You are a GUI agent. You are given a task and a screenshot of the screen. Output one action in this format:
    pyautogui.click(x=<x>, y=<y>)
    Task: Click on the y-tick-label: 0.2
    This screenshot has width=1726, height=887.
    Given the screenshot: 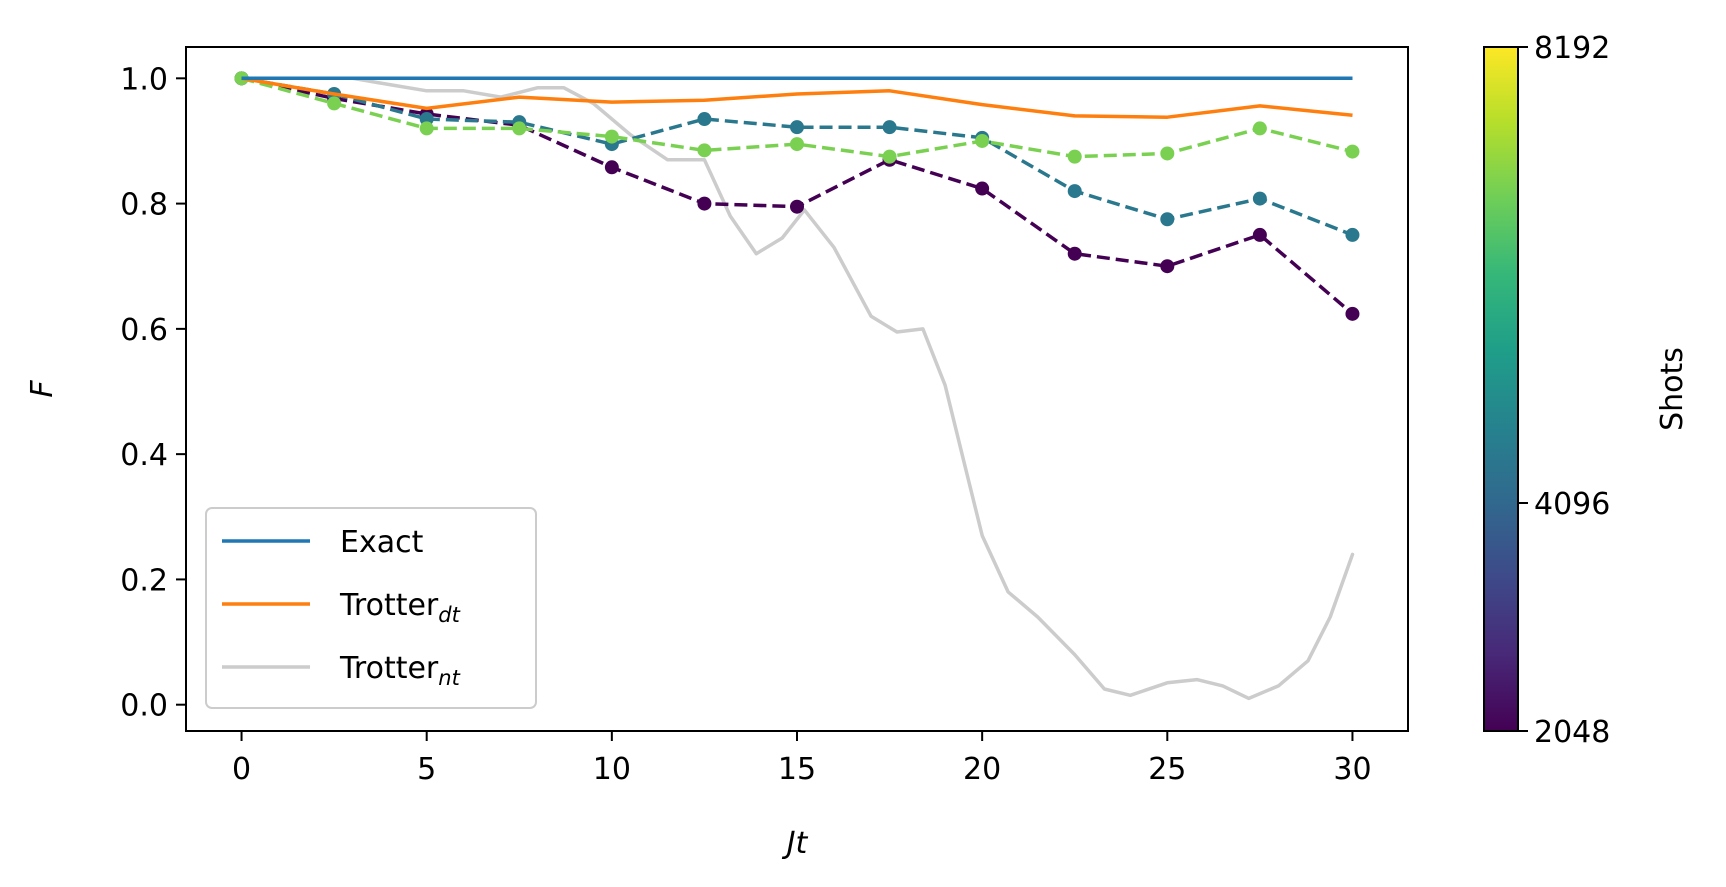 What is the action you would take?
    pyautogui.click(x=144, y=580)
    